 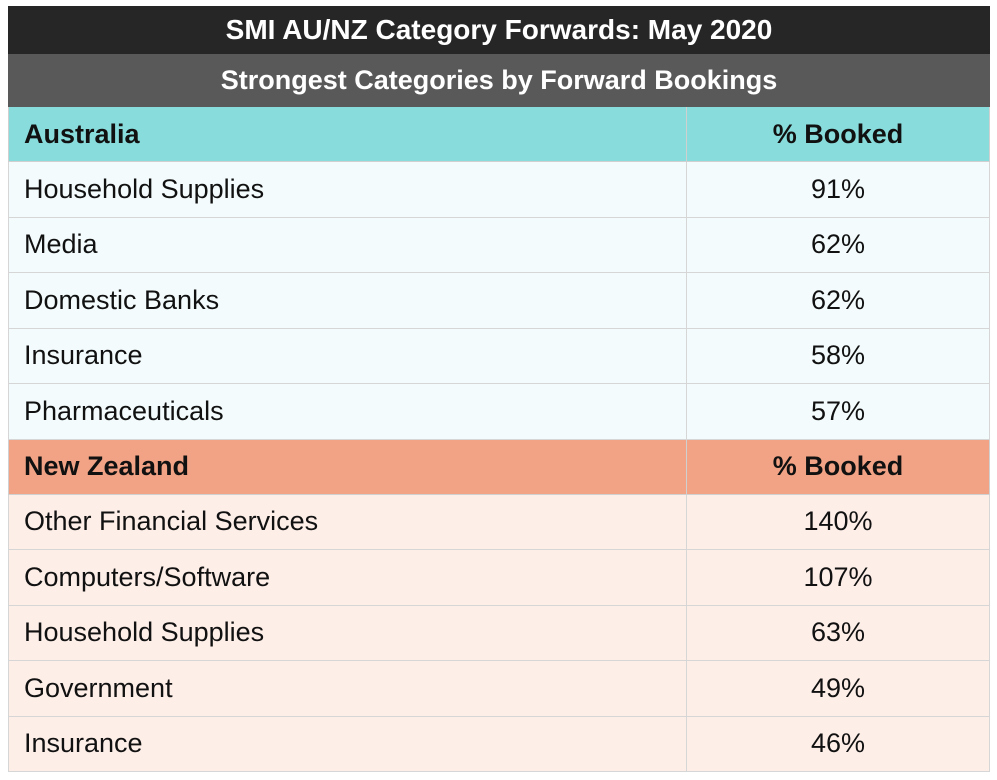 I want to click on table-row: Insurance 58%, so click(x=499, y=355).